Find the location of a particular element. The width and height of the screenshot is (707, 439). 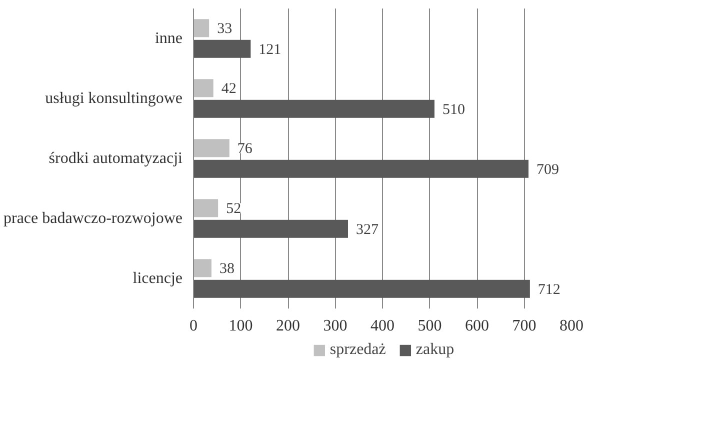

data-label: 38 is located at coordinates (226, 269).